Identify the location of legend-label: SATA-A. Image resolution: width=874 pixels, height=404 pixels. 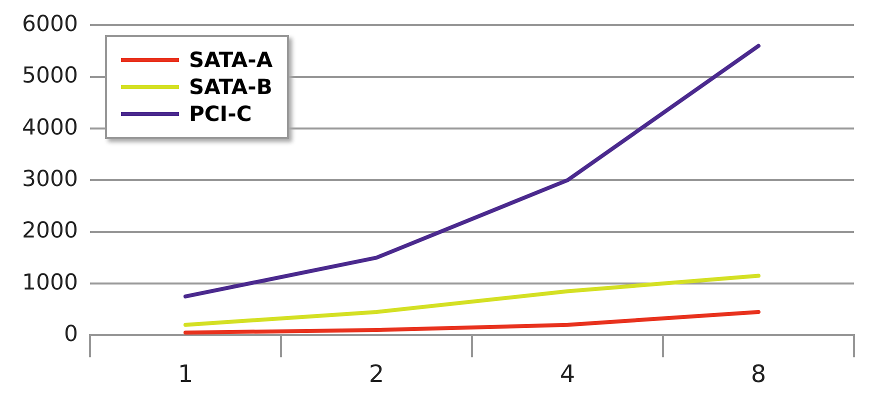
(230, 60).